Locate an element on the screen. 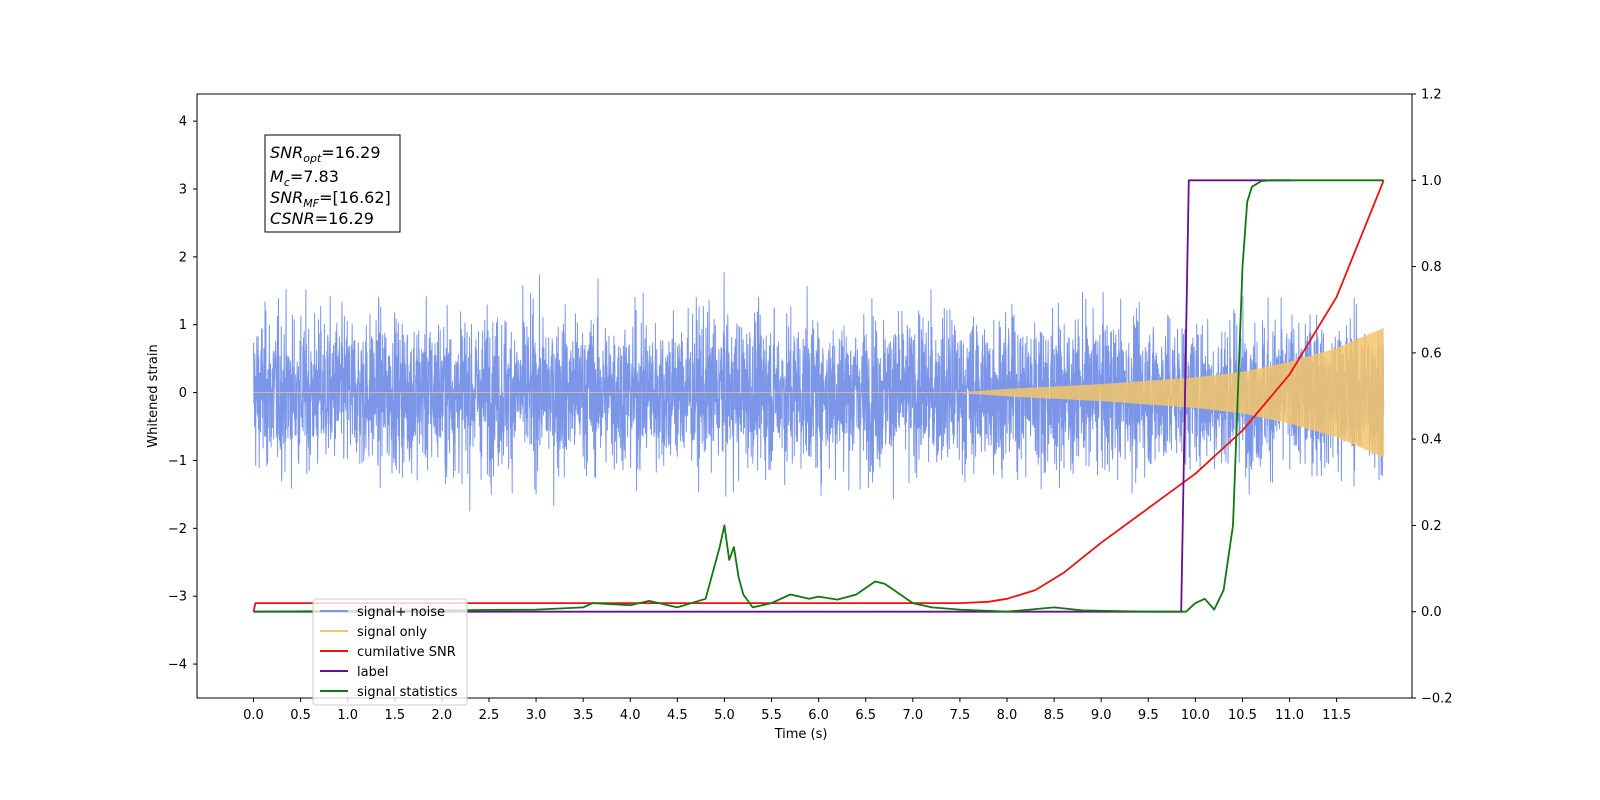  legend-entry-signal-statistics: signal statistics is located at coordinates (389, 692).